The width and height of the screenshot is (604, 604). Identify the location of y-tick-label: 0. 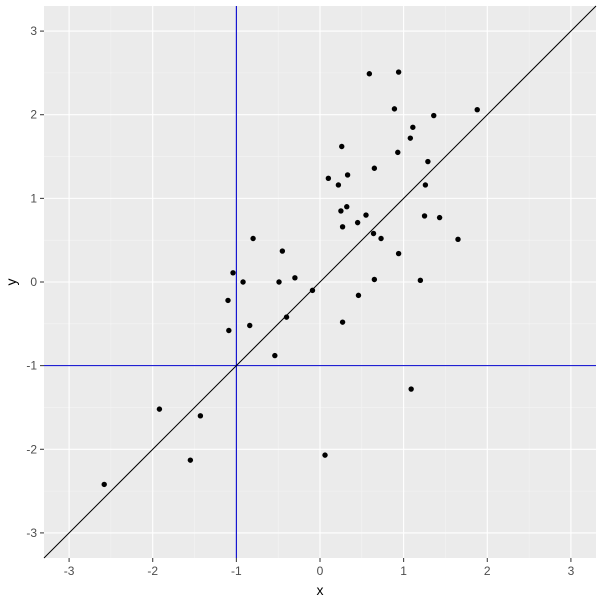
(33, 282).